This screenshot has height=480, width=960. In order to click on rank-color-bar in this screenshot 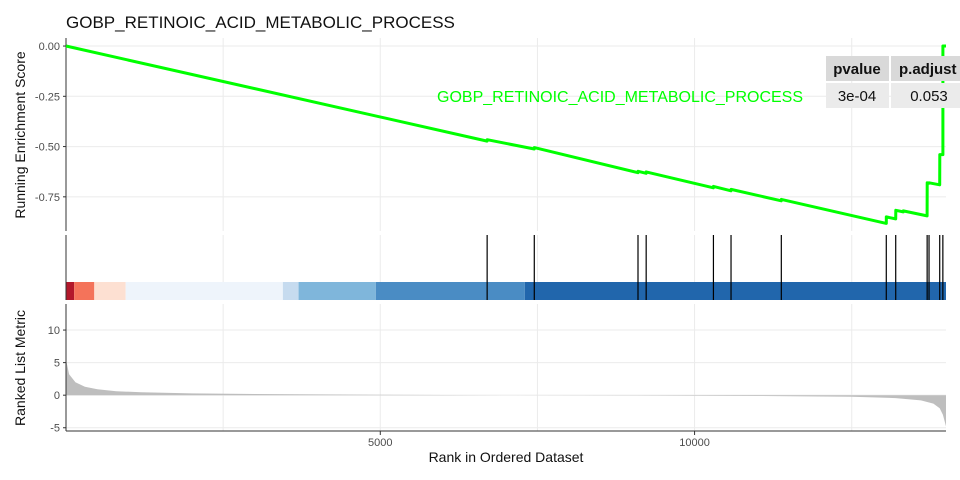, I will do `click(506, 291)`.